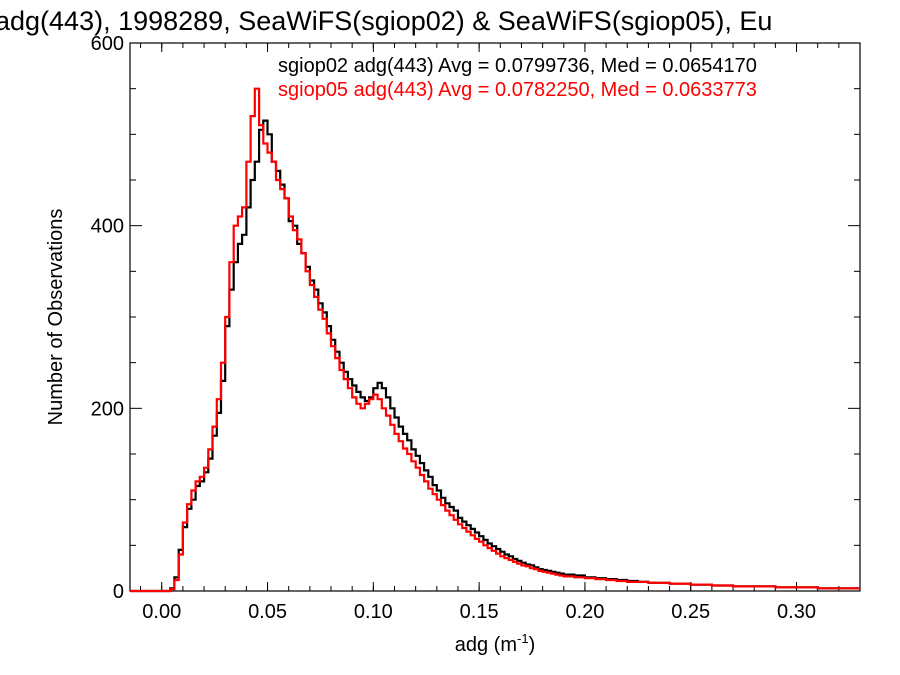 This screenshot has width=900, height=675. What do you see at coordinates (118, 592) in the screenshot?
I see `y-tick-label: 0` at bounding box center [118, 592].